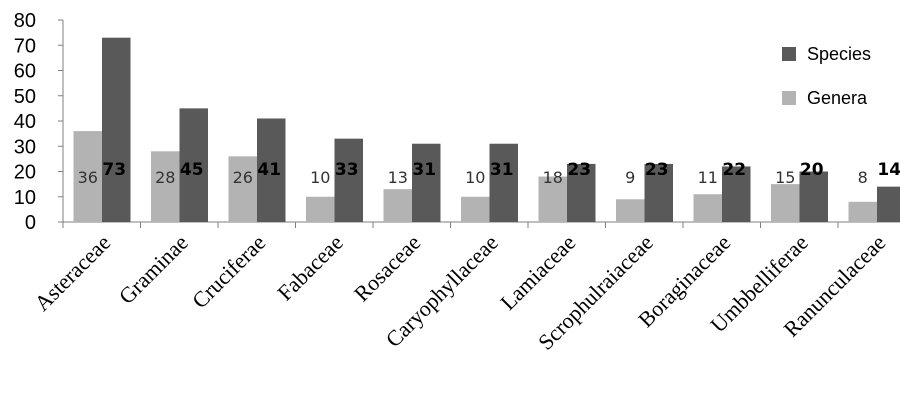 This screenshot has width=900, height=412. Describe the element at coordinates (228, 271) in the screenshot. I see `category-label: Cruciferae` at that location.